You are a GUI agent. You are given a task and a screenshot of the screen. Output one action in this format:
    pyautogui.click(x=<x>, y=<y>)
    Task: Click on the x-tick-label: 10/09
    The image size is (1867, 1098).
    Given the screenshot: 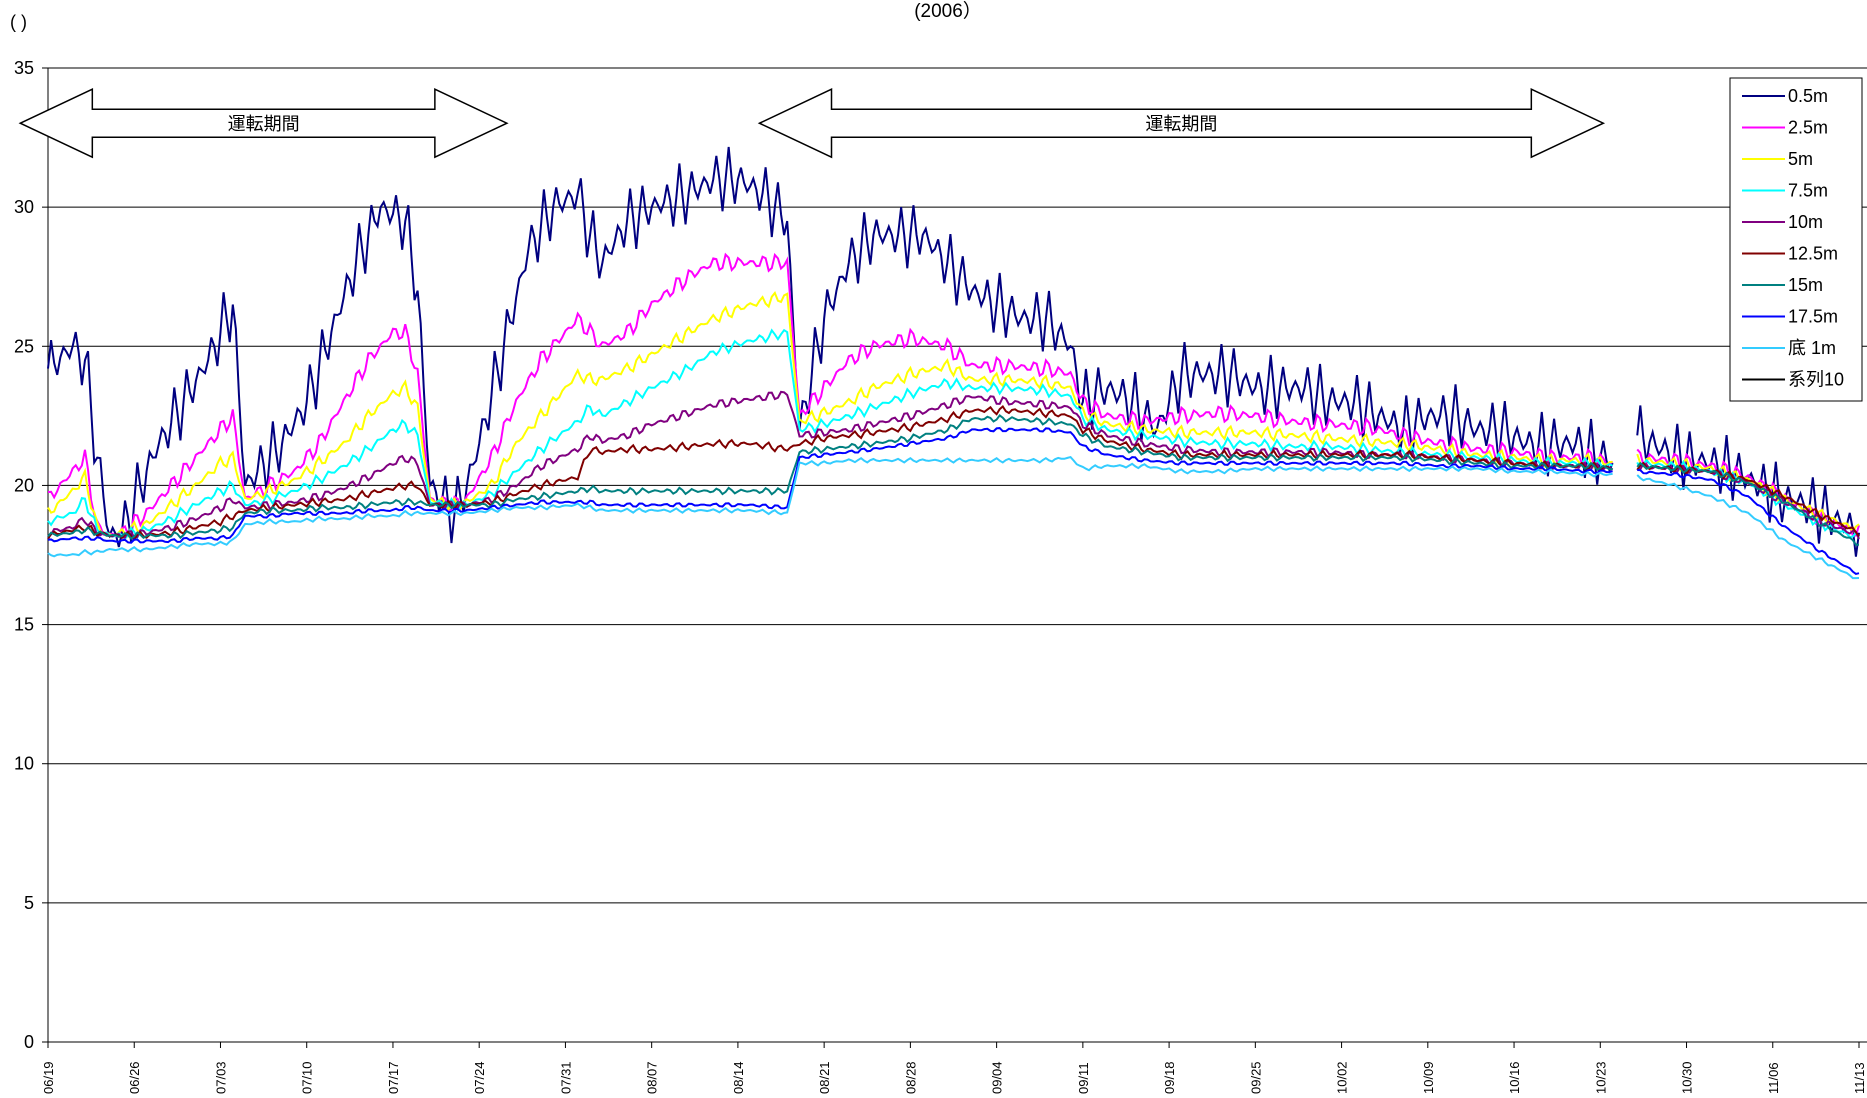 What is the action you would take?
    pyautogui.click(x=1428, y=1077)
    